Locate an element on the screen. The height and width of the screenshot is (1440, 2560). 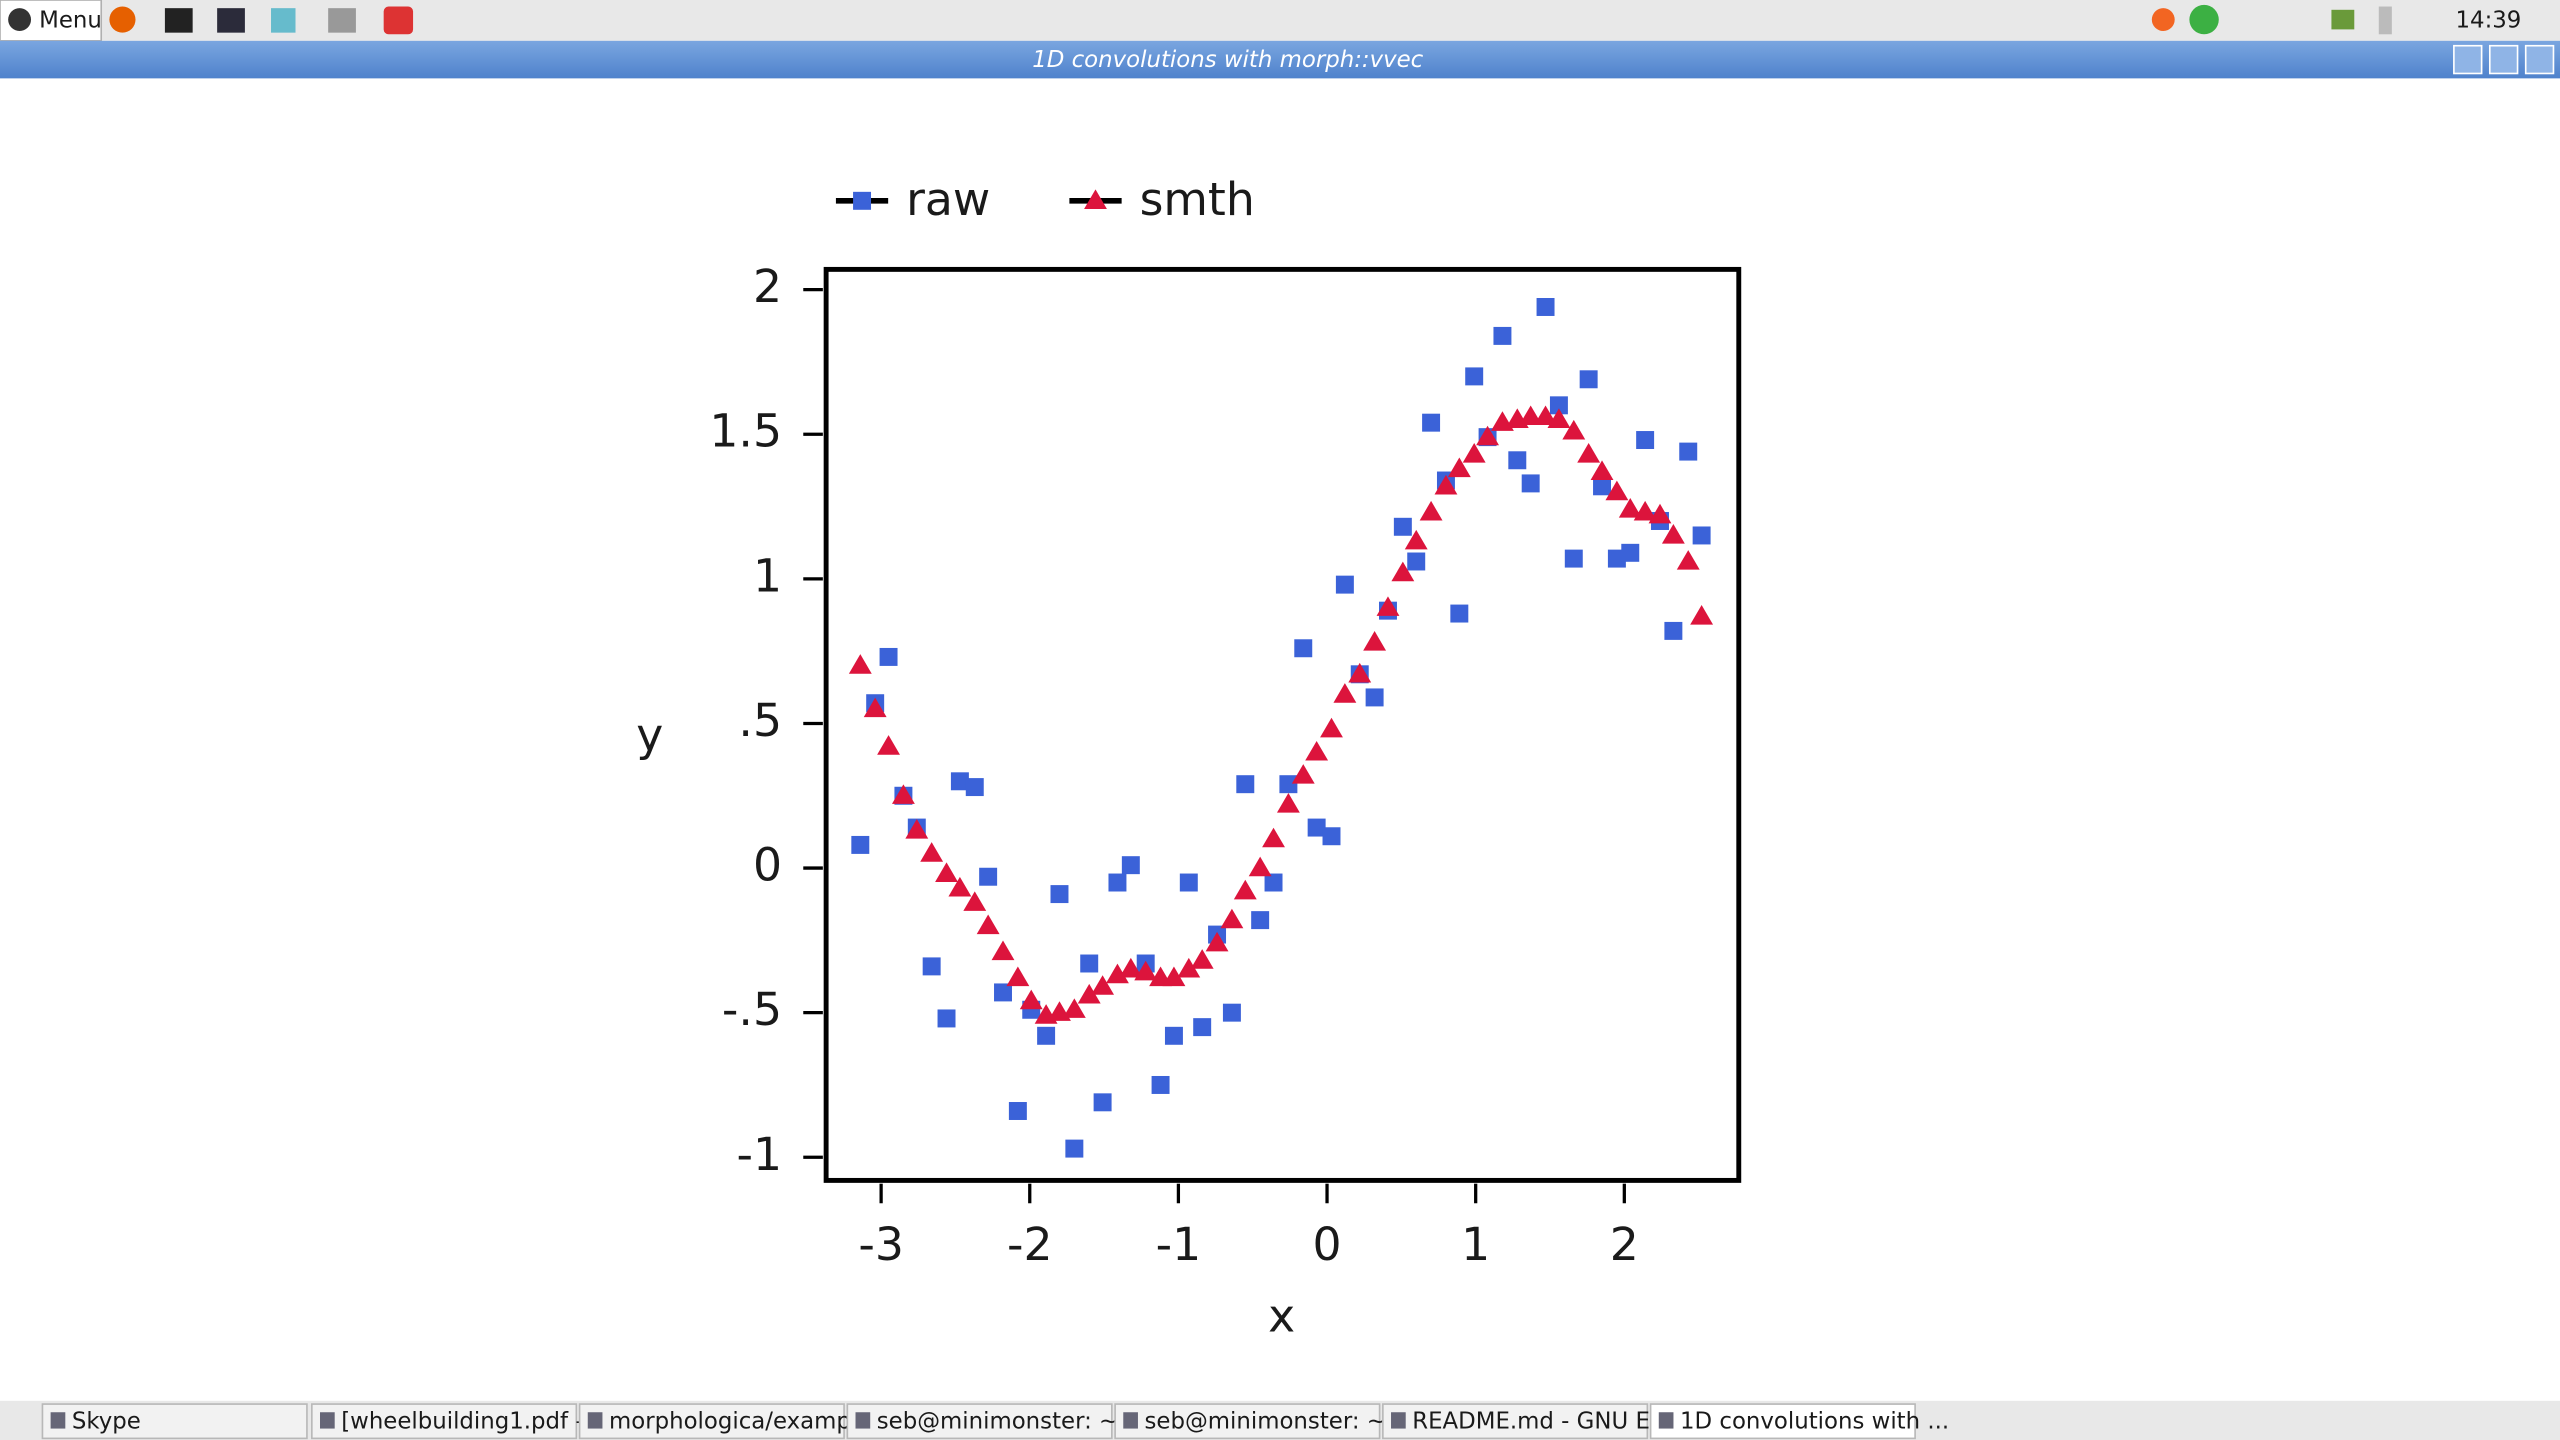
legend-marker is located at coordinates (862, 200).